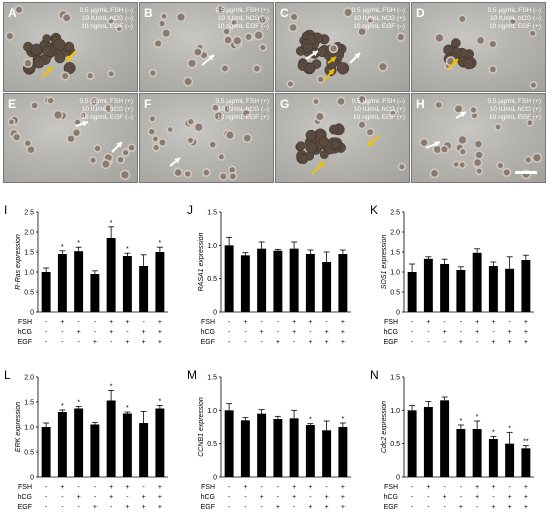 This screenshot has height=525, width=550. Describe the element at coordinates (378, 10) in the screenshot. I see `condition-label: 0.5 µg/mL FSH (–)` at that location.